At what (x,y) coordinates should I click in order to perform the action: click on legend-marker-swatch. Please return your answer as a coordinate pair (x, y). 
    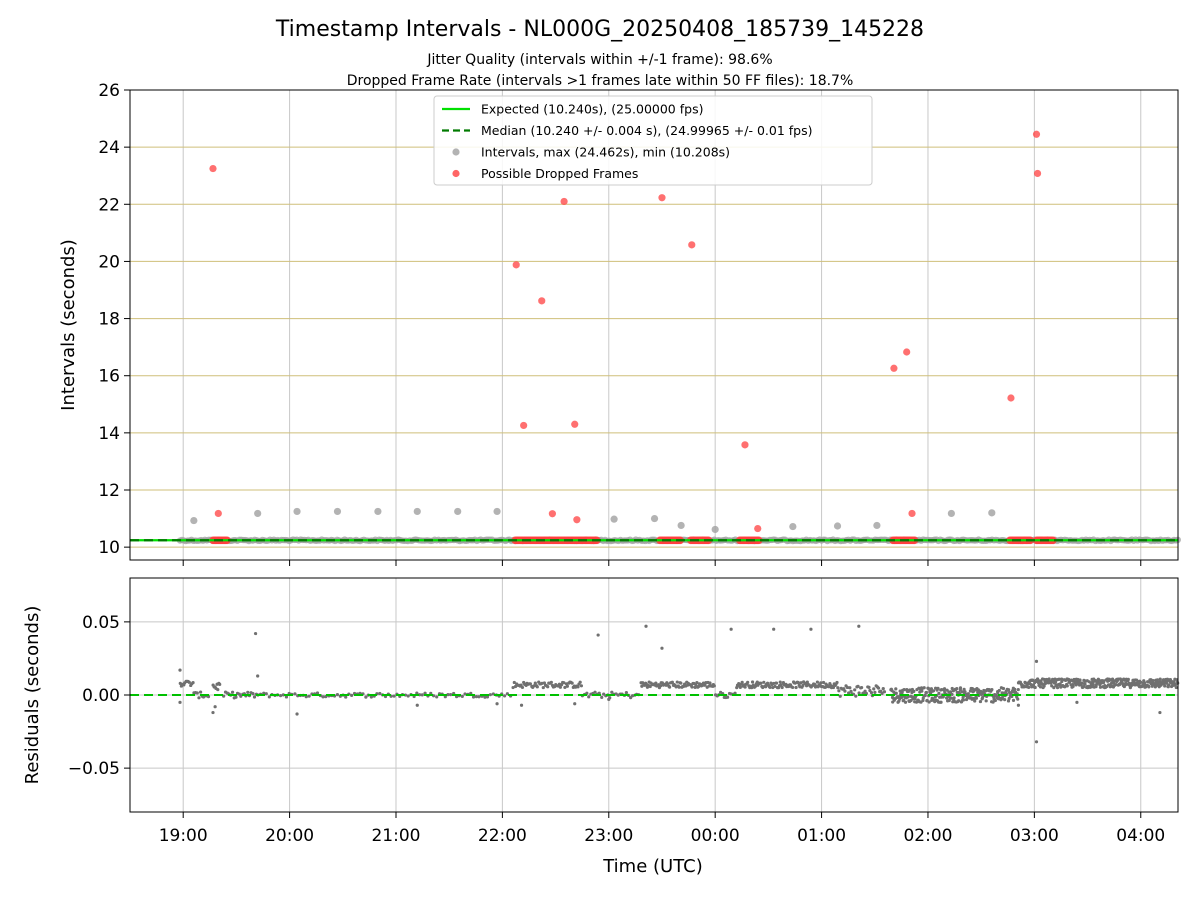
    Looking at the image, I should click on (456, 173).